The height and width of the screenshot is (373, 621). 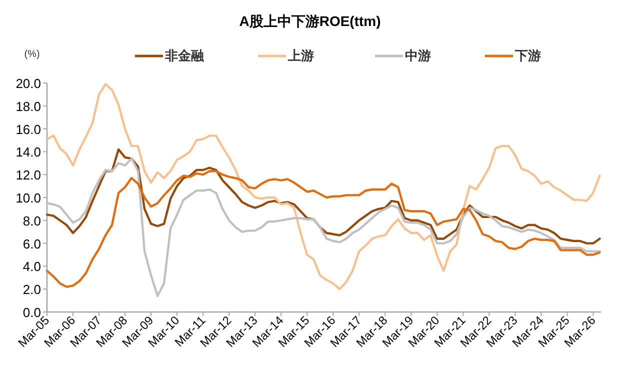 I want to click on legend-label: 中游, so click(x=418, y=55).